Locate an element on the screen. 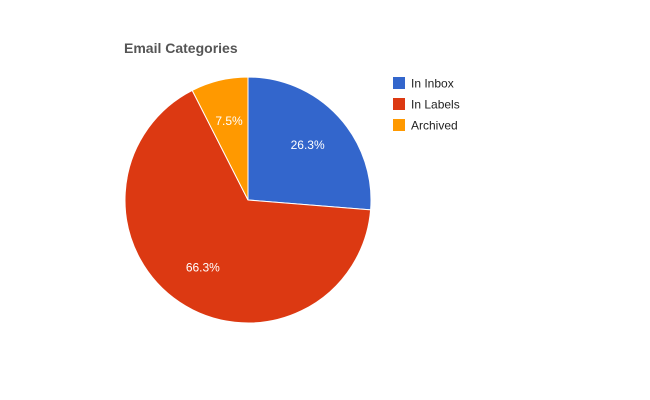 The image size is (650, 400). legend-swatch-in-labels is located at coordinates (399, 104).